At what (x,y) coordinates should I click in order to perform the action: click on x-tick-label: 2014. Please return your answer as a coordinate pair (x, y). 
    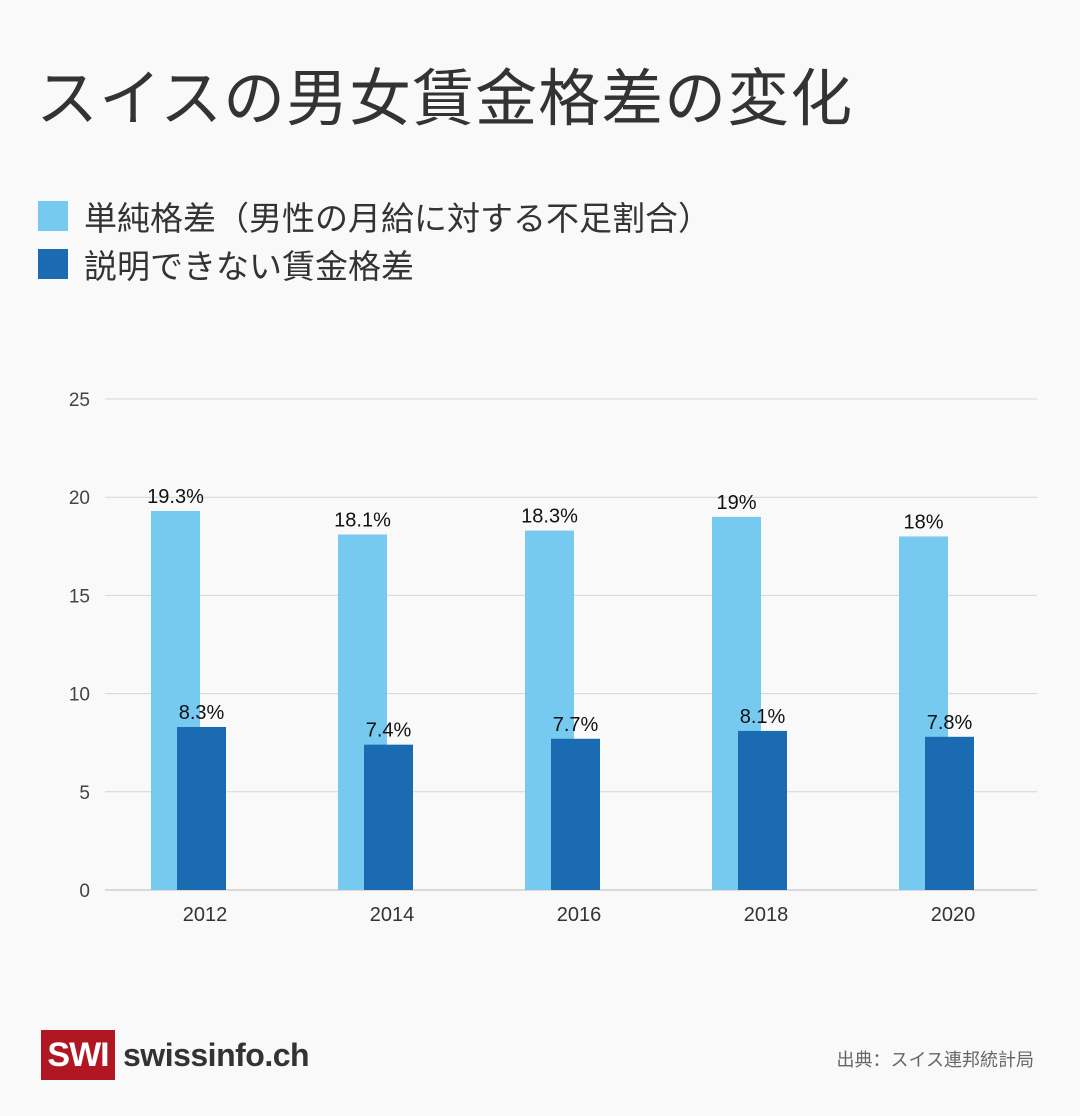
    Looking at the image, I should click on (392, 915).